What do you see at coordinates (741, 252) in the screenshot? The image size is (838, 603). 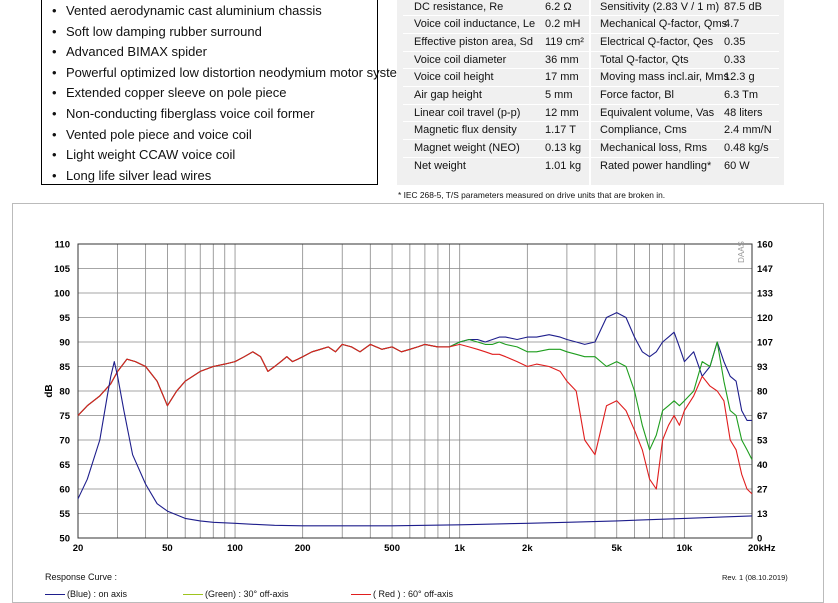 I see `watermark-label: DAAS` at bounding box center [741, 252].